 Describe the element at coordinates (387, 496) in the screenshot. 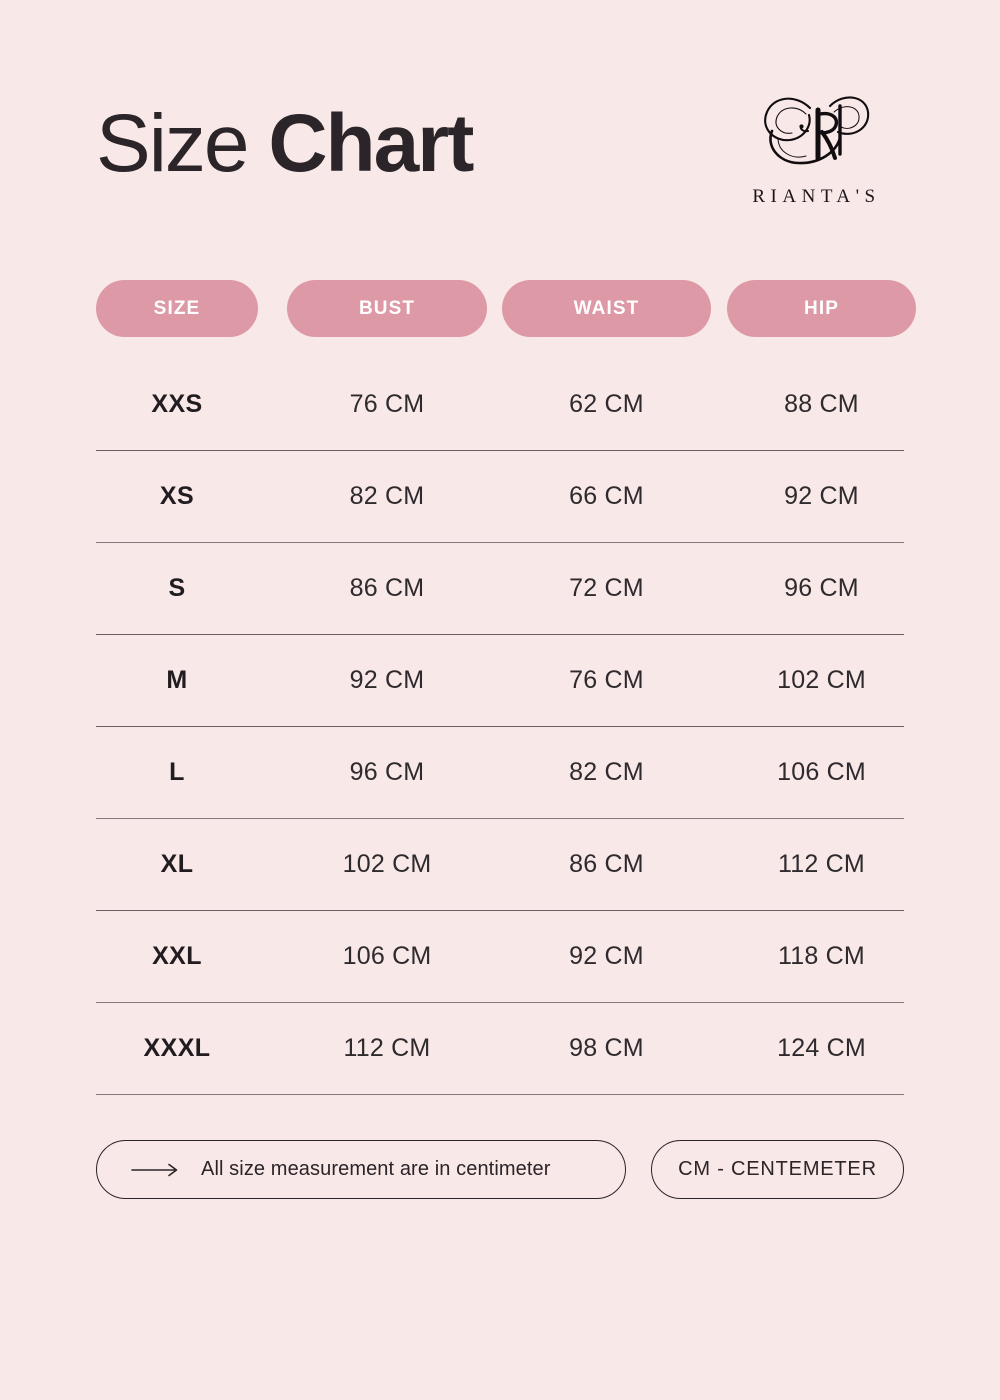

I see `cell-bust: 82 CM` at that location.